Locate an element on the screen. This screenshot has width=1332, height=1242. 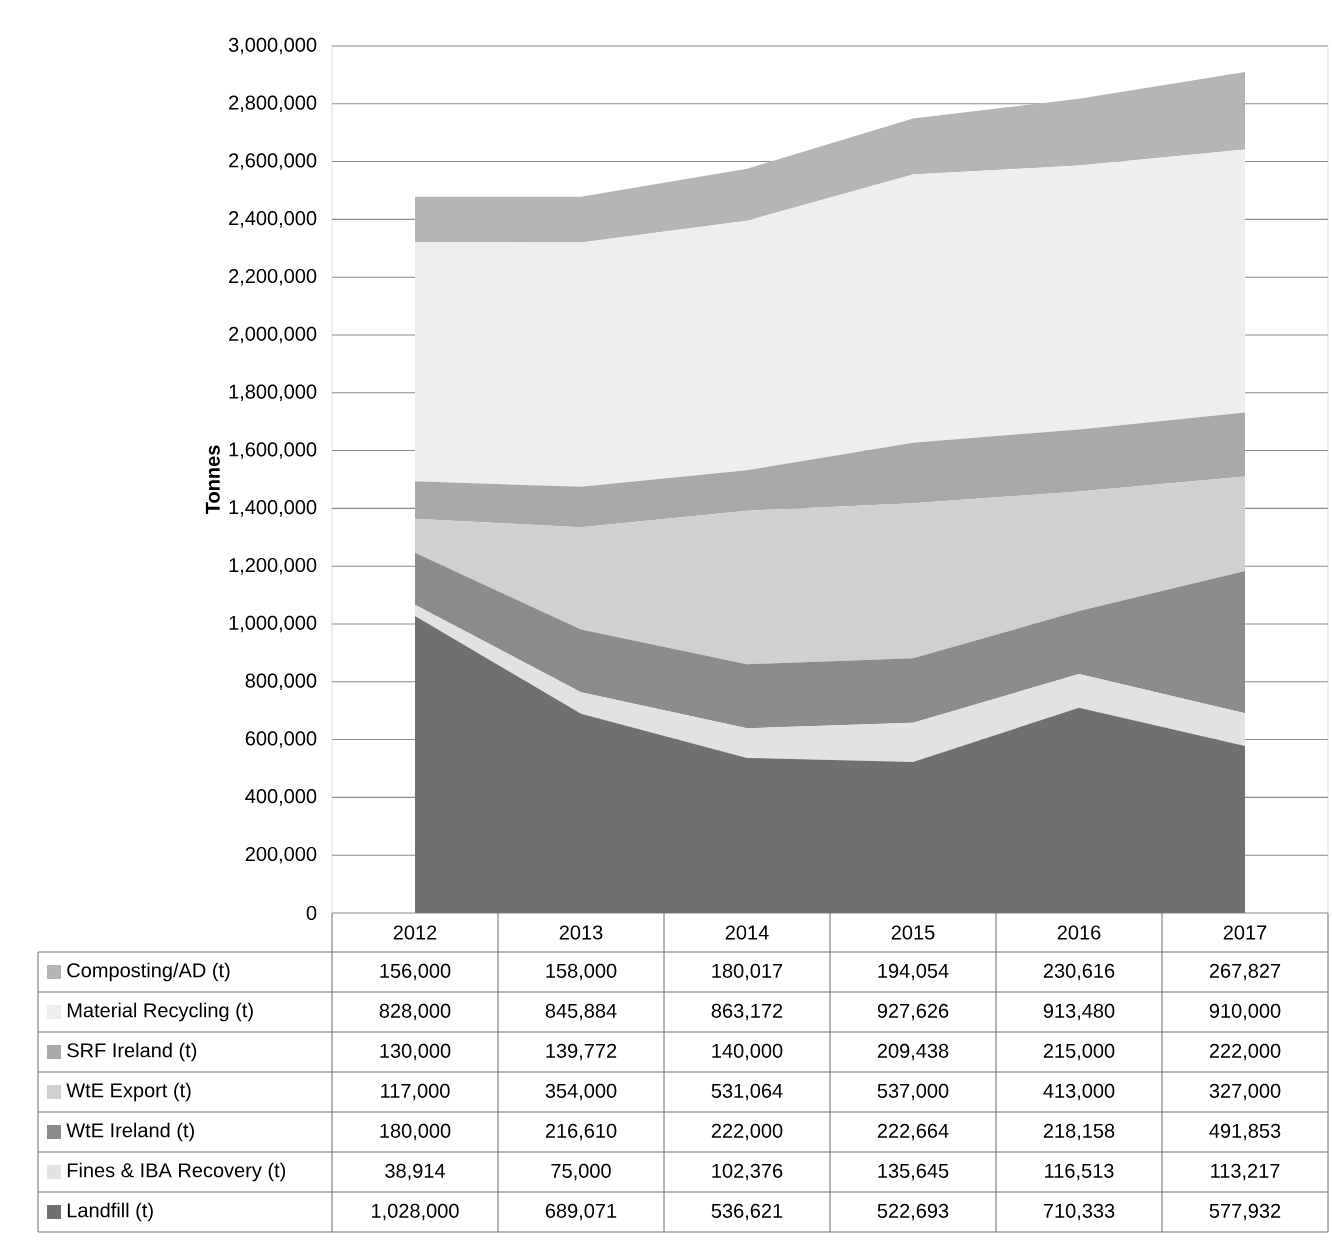
data-label: 845,884 is located at coordinates (581, 1012).